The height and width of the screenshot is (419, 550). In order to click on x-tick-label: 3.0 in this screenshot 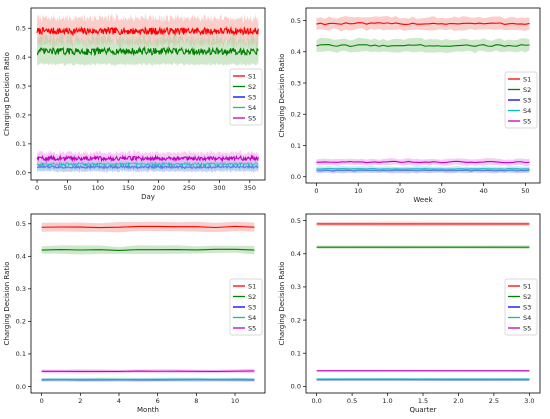, I will do `click(529, 401)`.